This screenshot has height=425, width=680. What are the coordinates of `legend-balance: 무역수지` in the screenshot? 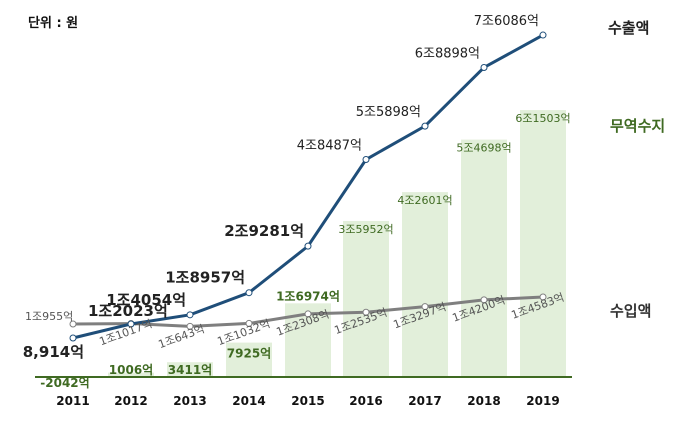 It's located at (637, 126).